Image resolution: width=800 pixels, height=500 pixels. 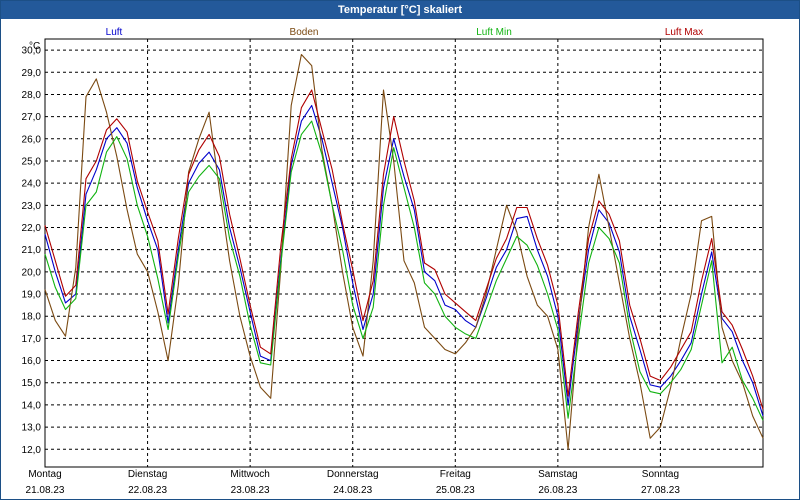 What do you see at coordinates (32, 339) in the screenshot?
I see `y-tick-label: 17,0` at bounding box center [32, 339].